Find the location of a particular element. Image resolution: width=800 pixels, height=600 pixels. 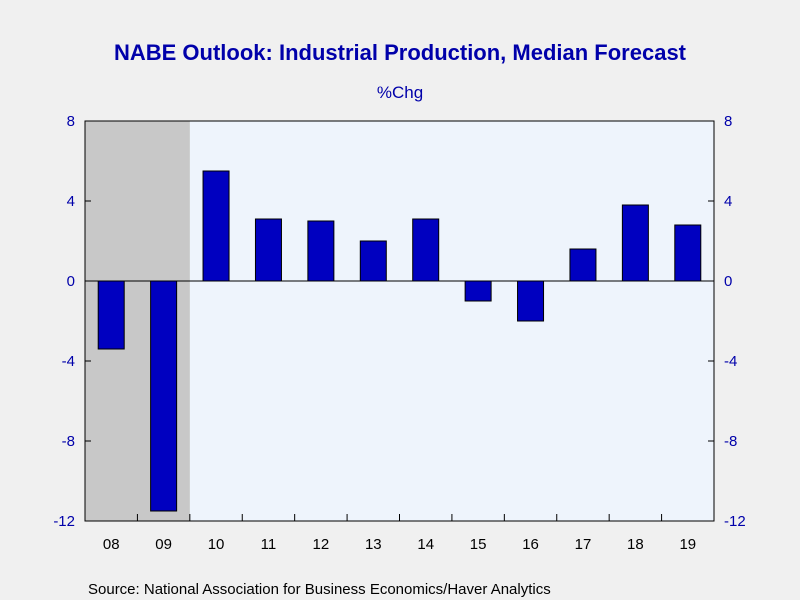

y-tick-label-left: -4 is located at coordinates (68, 361).